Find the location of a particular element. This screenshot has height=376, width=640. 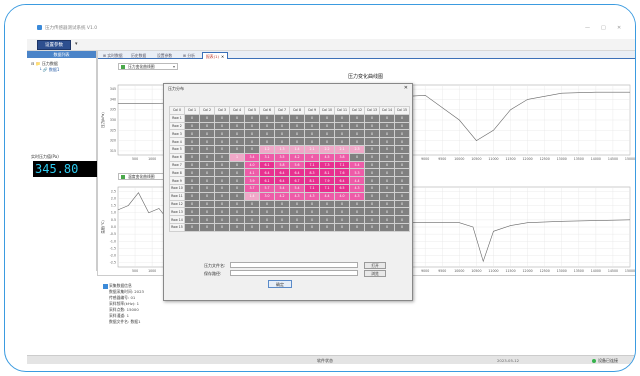

log-line: 数据采集时间: 2023 is located at coordinates (126, 291).